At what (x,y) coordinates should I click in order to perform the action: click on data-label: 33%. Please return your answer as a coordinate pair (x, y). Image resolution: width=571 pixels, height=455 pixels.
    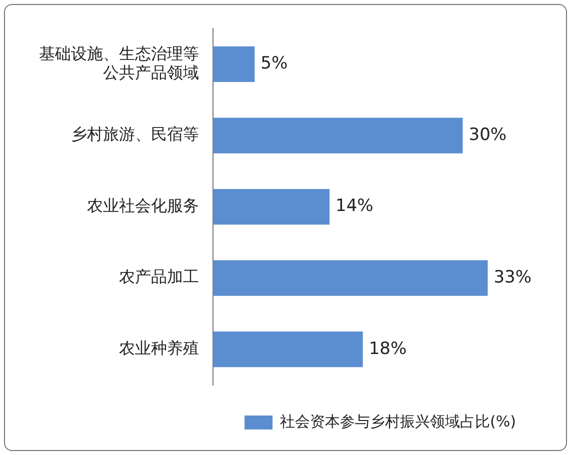
    Looking at the image, I should click on (513, 278).